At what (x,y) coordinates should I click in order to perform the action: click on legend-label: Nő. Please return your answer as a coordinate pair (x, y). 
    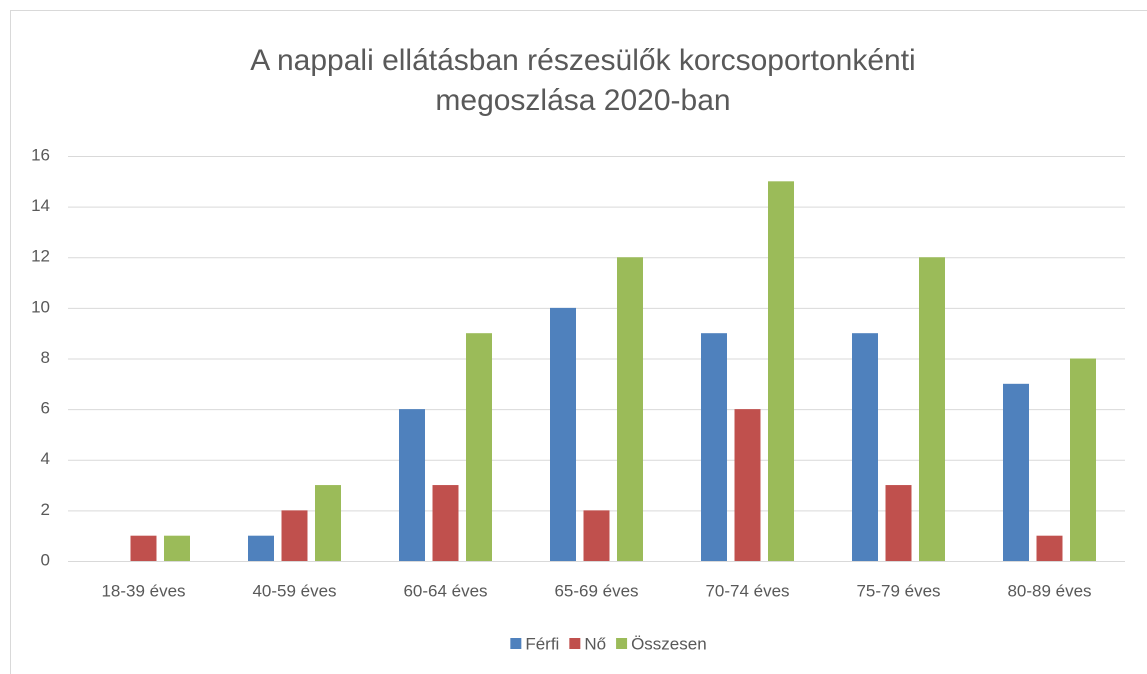
    Looking at the image, I should click on (595, 643).